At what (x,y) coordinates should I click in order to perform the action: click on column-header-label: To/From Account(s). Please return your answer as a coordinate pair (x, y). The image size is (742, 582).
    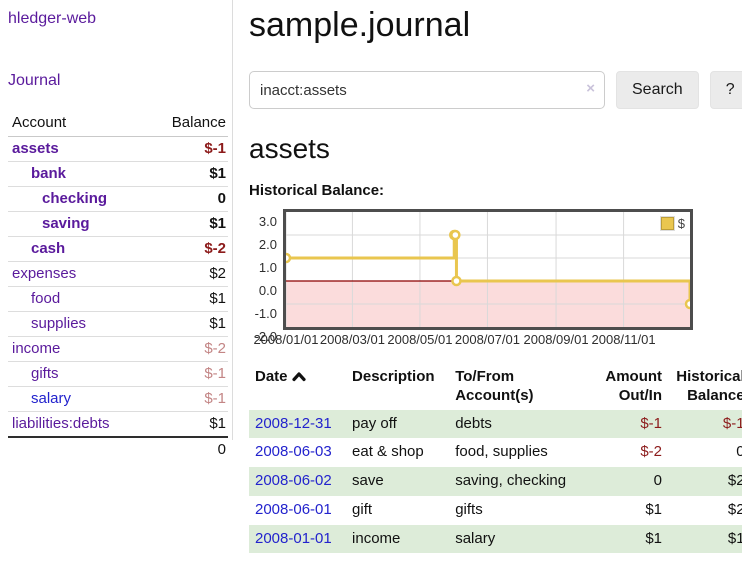
    Looking at the image, I should click on (494, 386).